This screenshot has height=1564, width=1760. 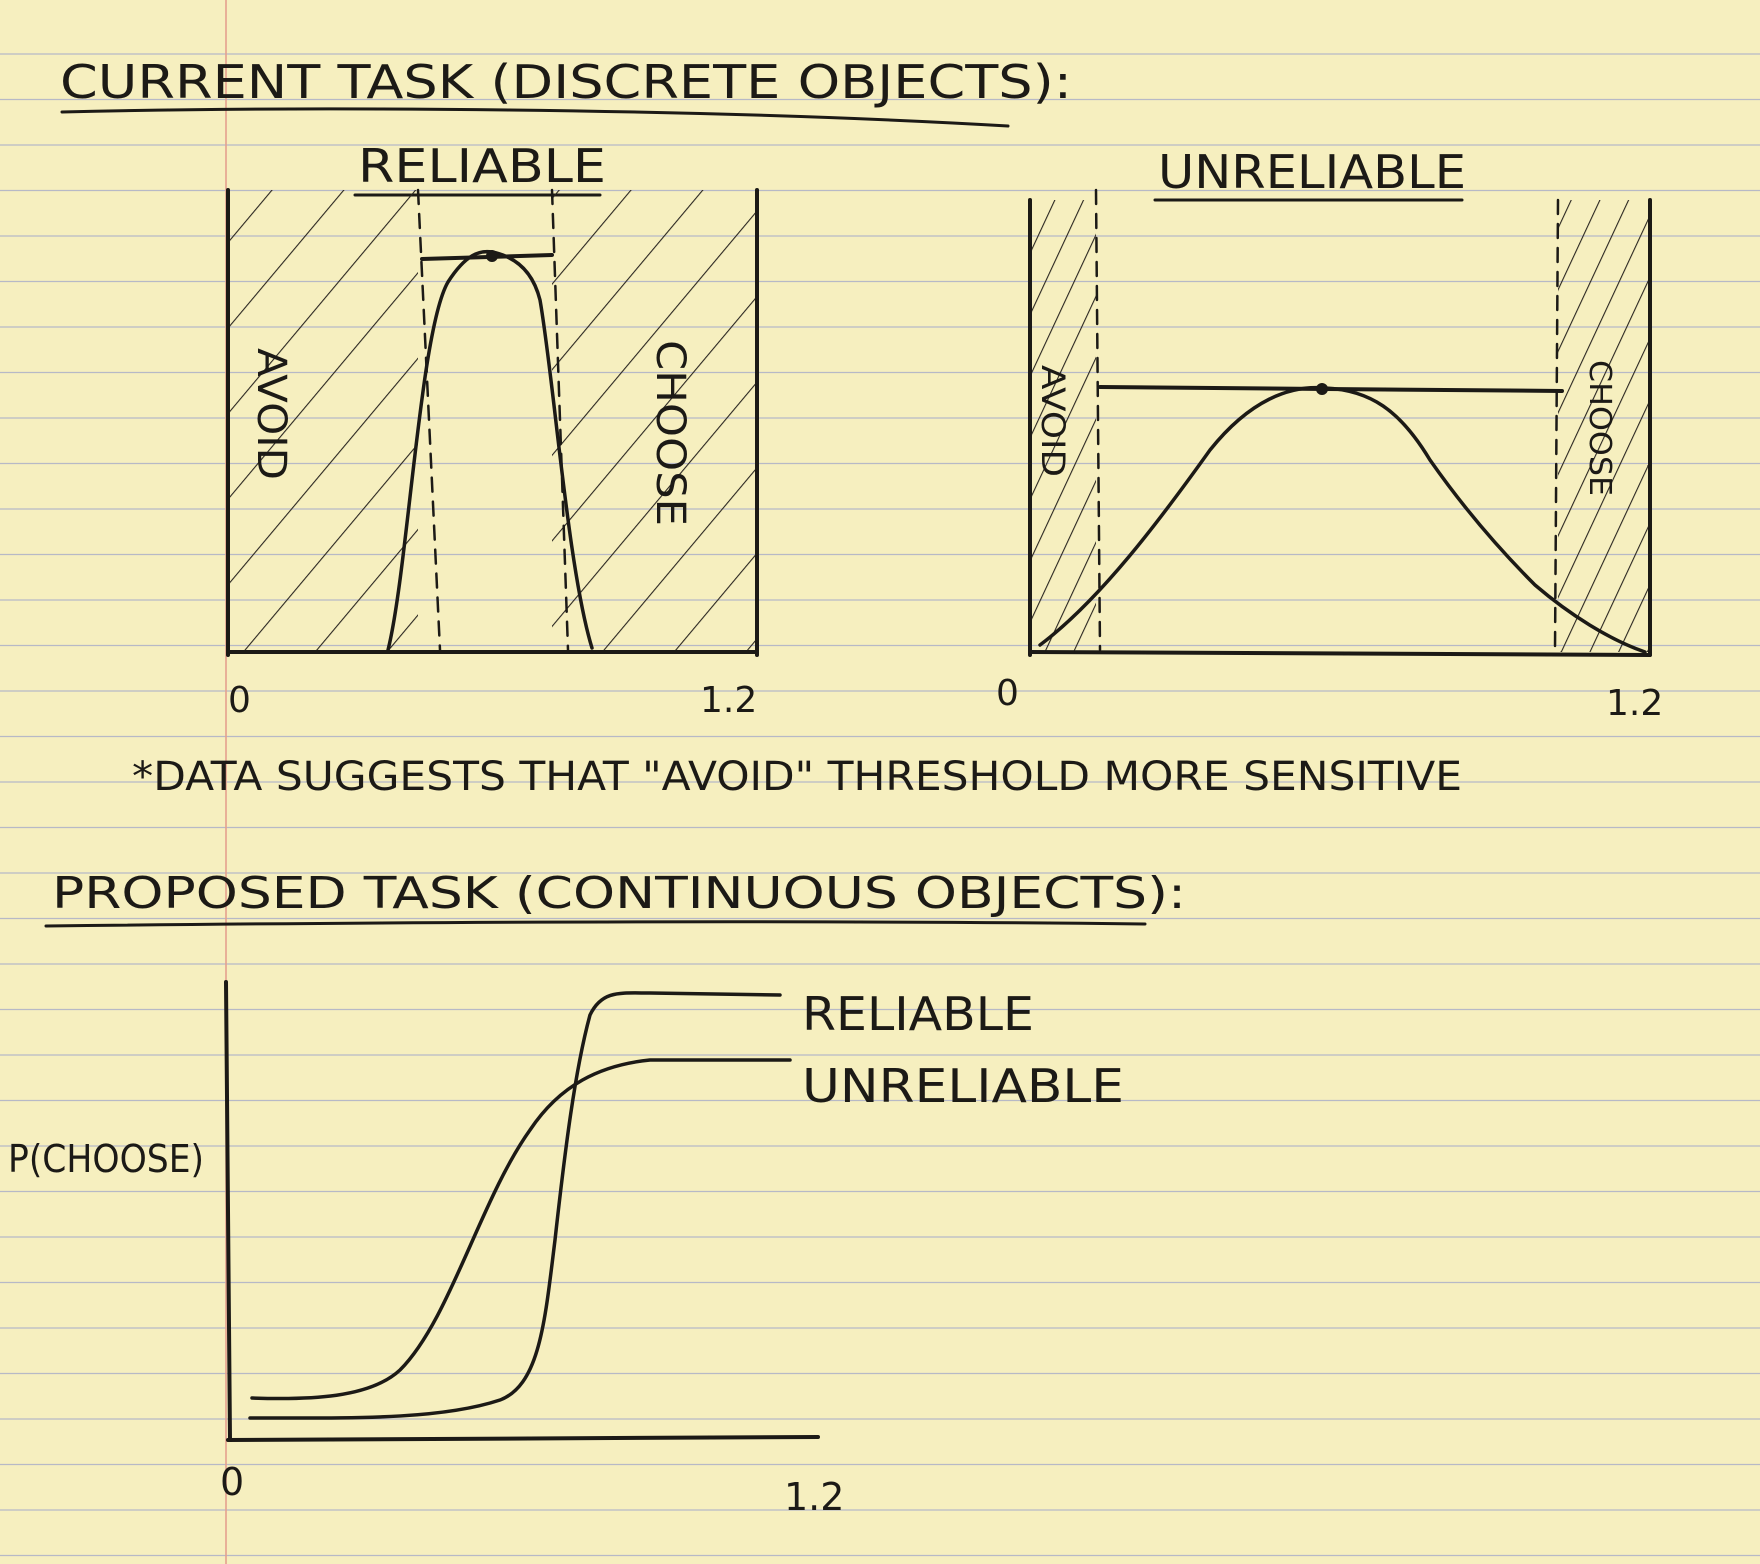 What do you see at coordinates (918, 1014) in the screenshot?
I see `reliable-series-label: RELIABLE` at bounding box center [918, 1014].